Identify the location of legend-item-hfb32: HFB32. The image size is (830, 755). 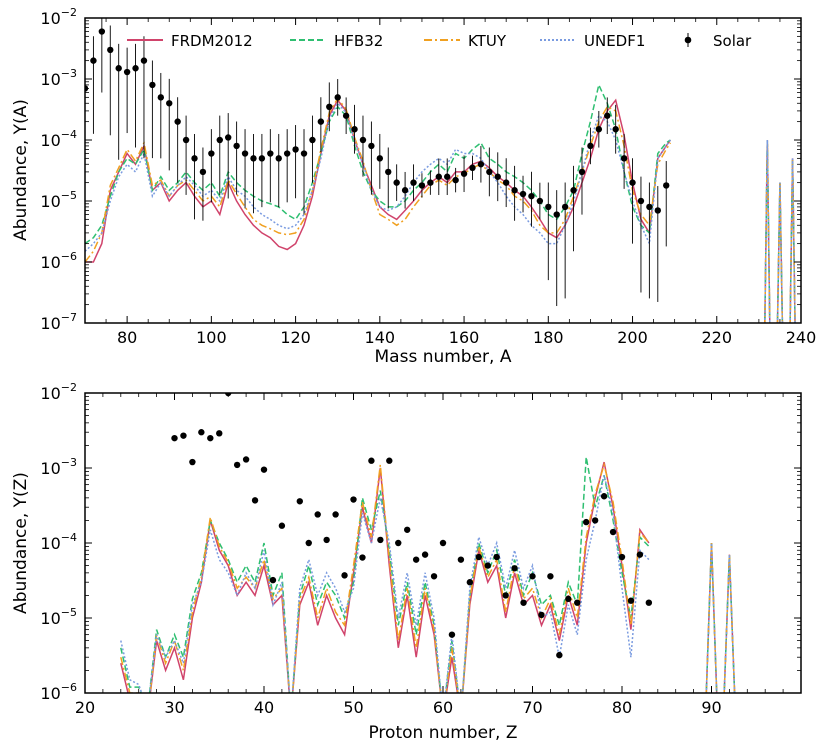
(336, 41).